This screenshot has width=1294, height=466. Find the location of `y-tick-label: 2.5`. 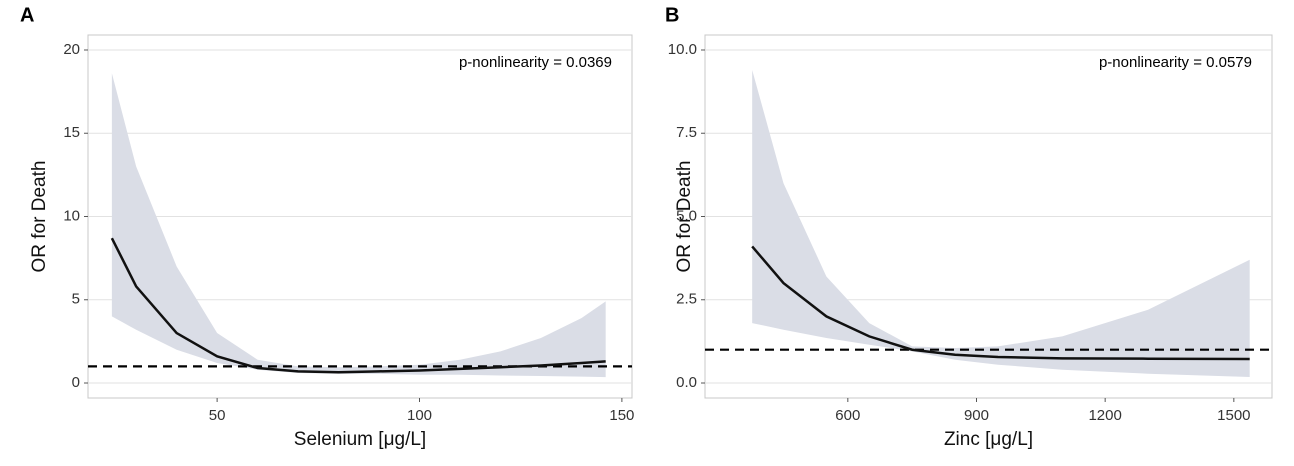

y-tick-label: 2.5 is located at coordinates (686, 299).